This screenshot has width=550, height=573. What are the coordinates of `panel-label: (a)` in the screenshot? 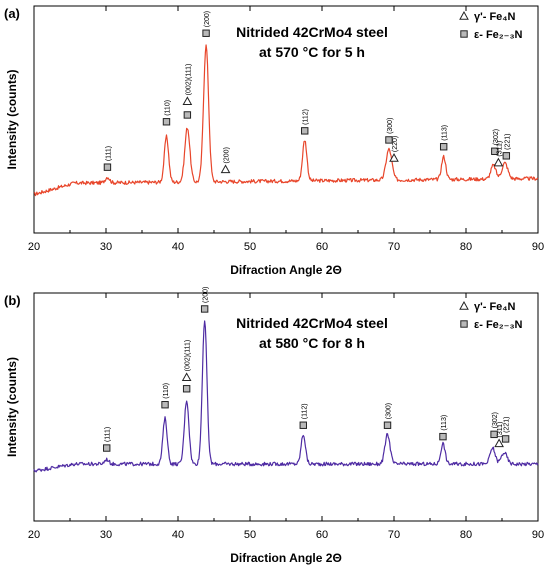 It's located at (12, 13).